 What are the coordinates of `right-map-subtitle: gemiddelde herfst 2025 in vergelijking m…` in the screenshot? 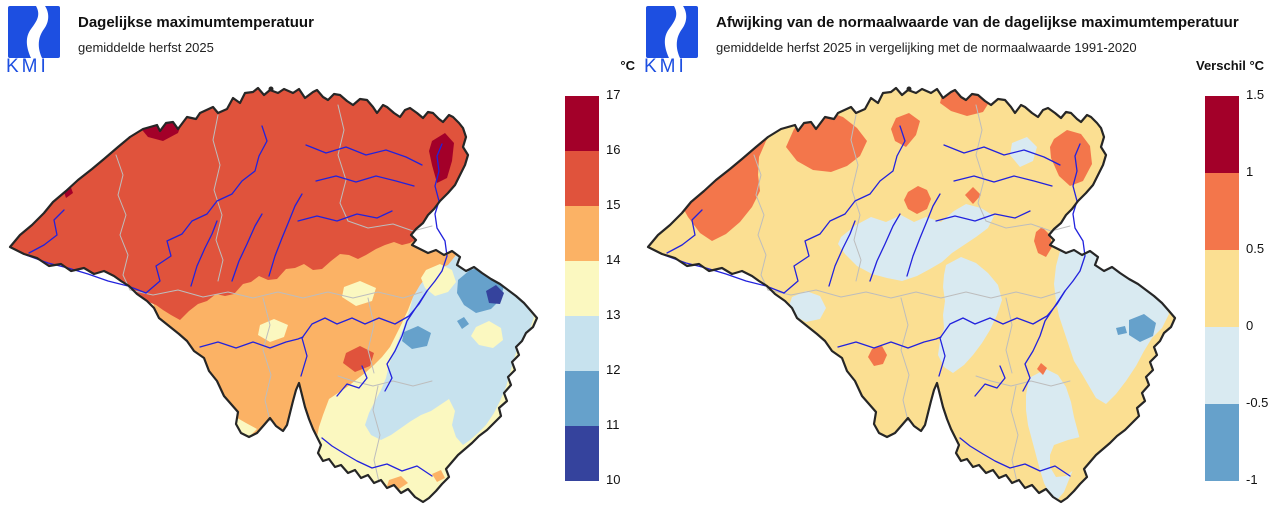 It's located at (926, 47).